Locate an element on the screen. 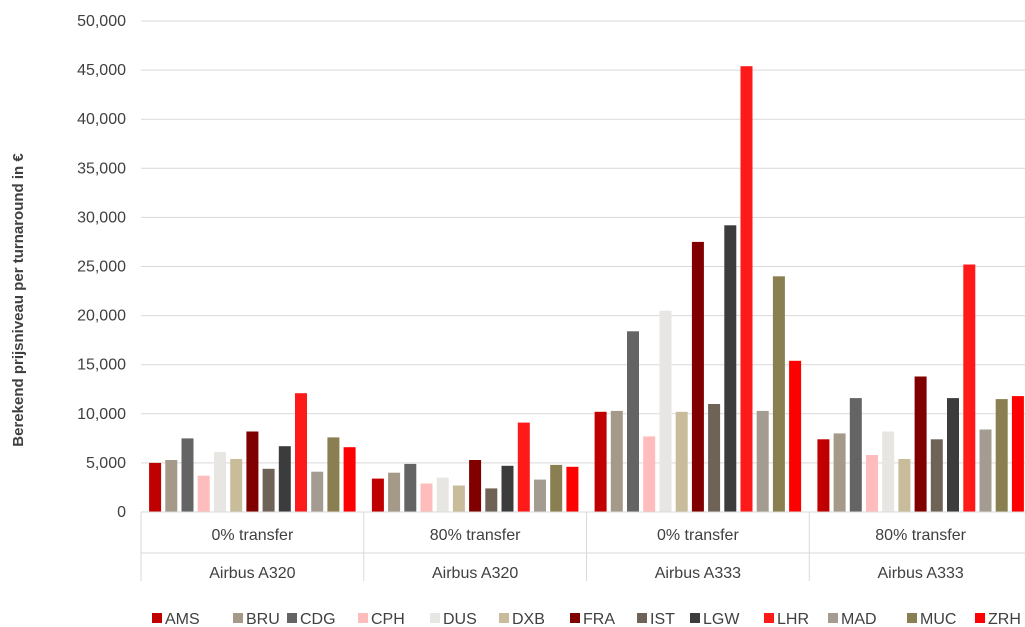  y-tick-label: 40,000 is located at coordinates (101, 119).